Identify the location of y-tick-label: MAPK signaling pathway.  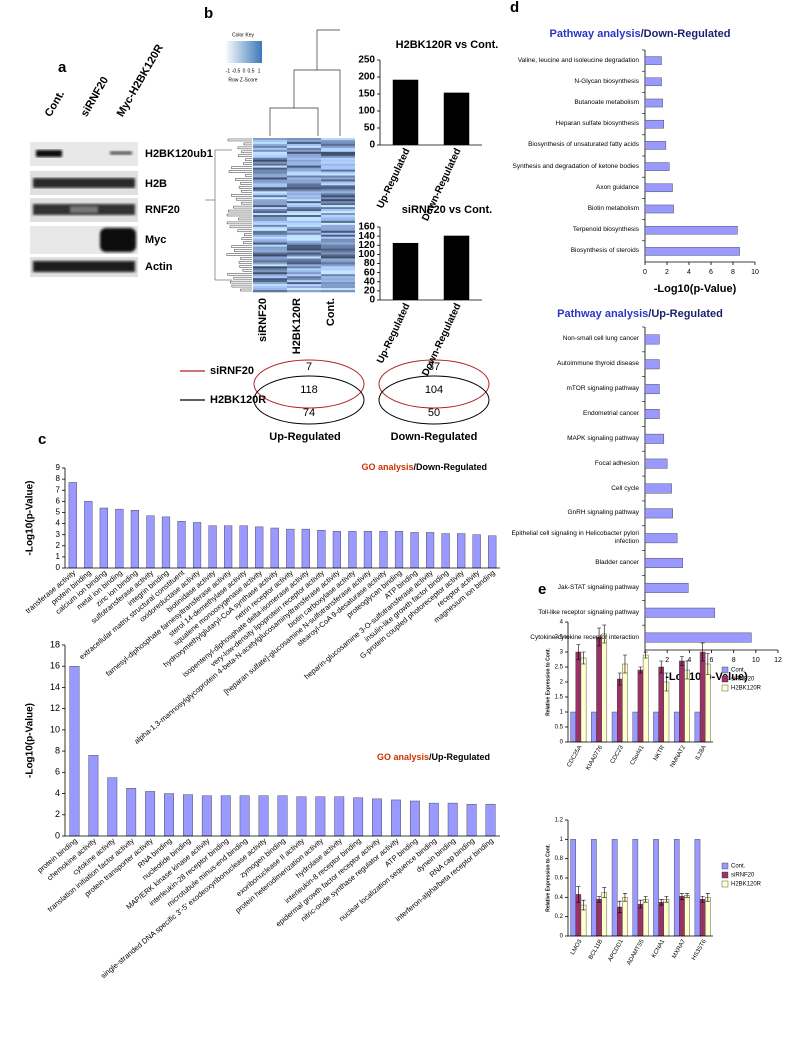
(603, 438).